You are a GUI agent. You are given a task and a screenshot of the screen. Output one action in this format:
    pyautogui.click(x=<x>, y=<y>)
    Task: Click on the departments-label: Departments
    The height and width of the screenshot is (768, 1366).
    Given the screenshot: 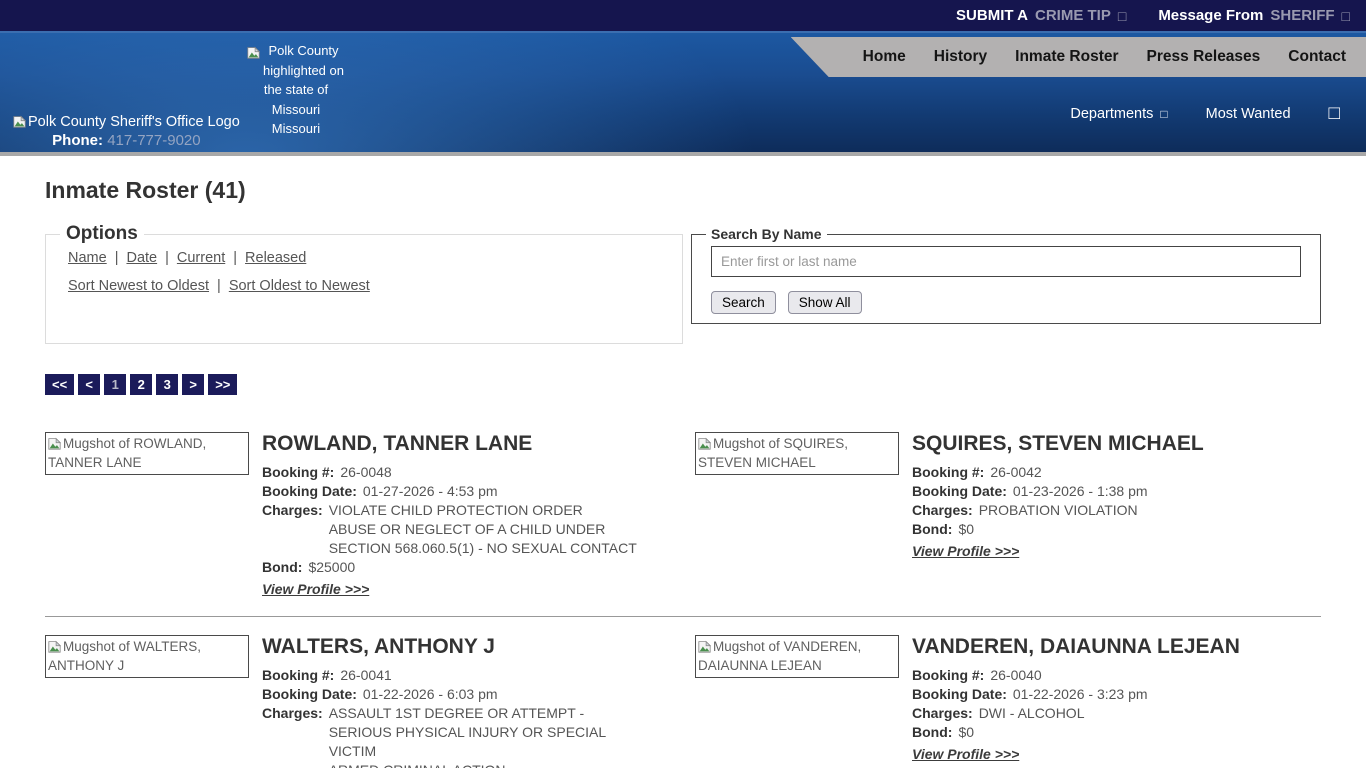 What is the action you would take?
    pyautogui.click(x=1112, y=114)
    